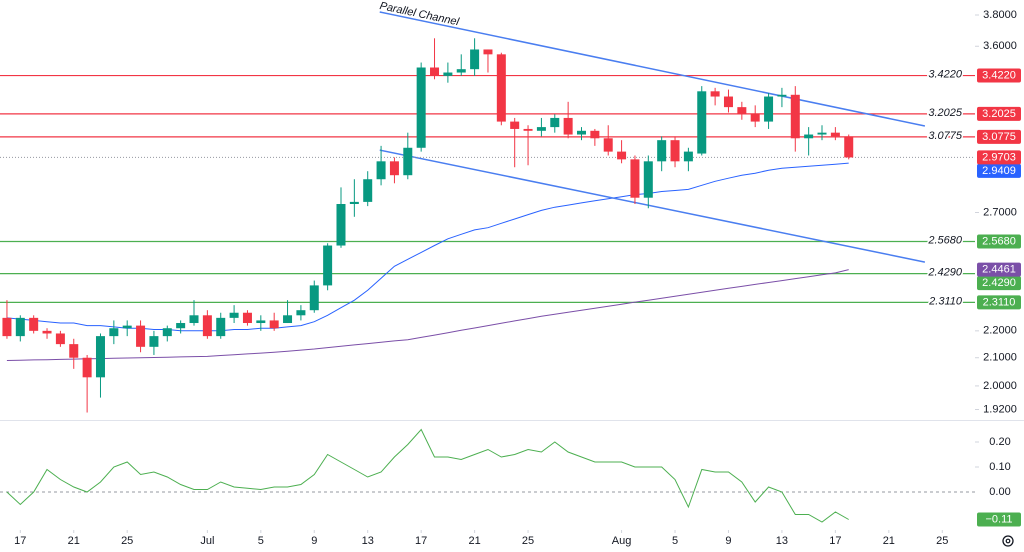 The width and height of the screenshot is (1024, 552). What do you see at coordinates (652, 69) in the screenshot?
I see `channel-line` at bounding box center [652, 69].